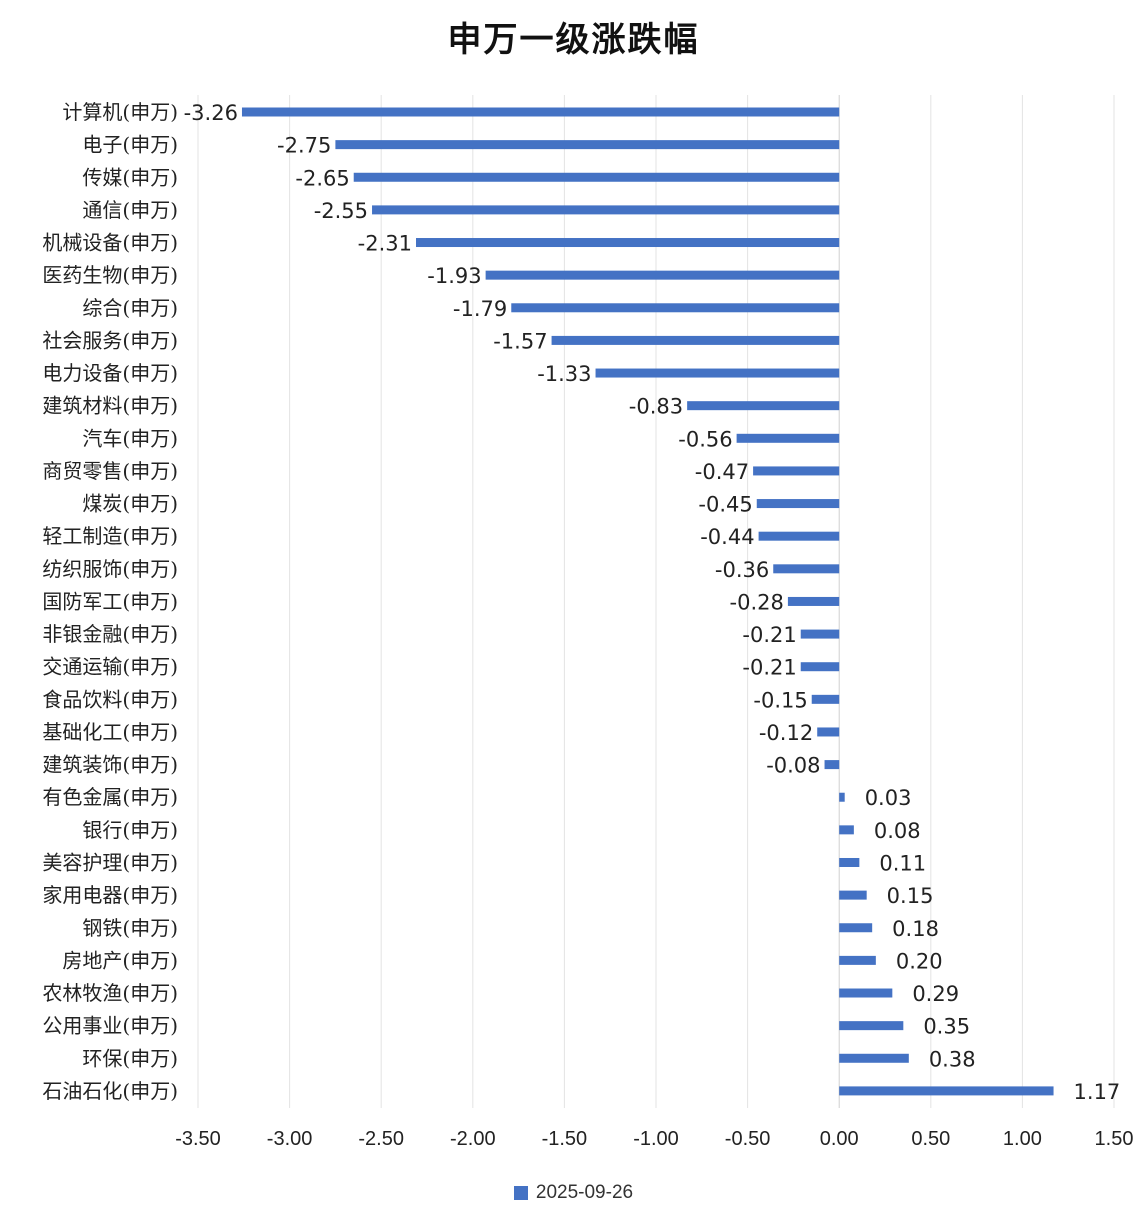  I want to click on category-label: 商贸零售(申万), so click(110, 471).